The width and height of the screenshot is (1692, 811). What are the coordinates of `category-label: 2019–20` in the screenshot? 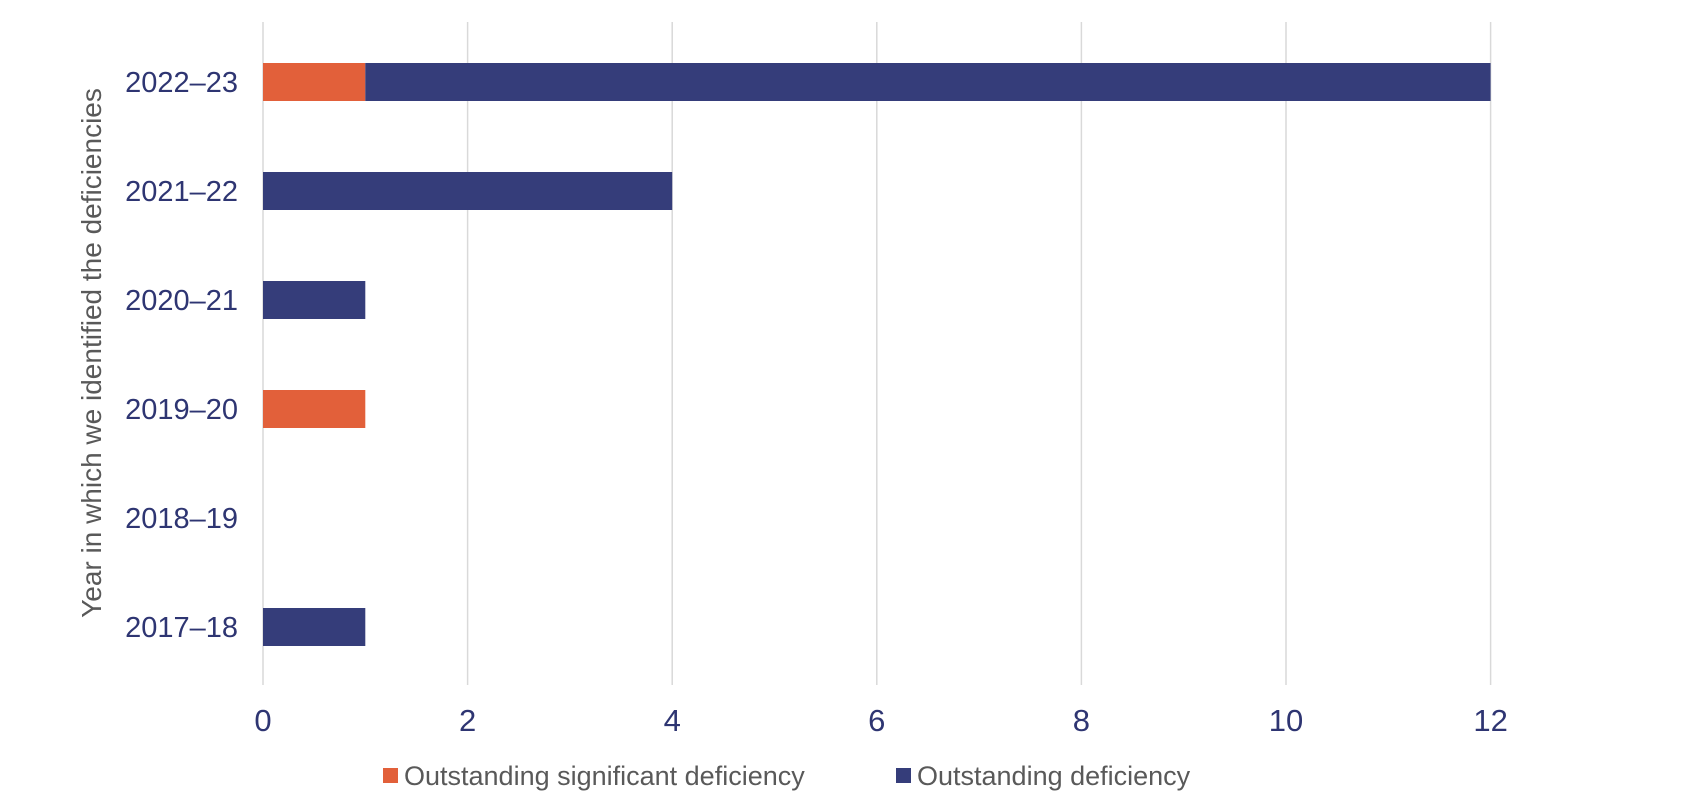 It's located at (181, 410).